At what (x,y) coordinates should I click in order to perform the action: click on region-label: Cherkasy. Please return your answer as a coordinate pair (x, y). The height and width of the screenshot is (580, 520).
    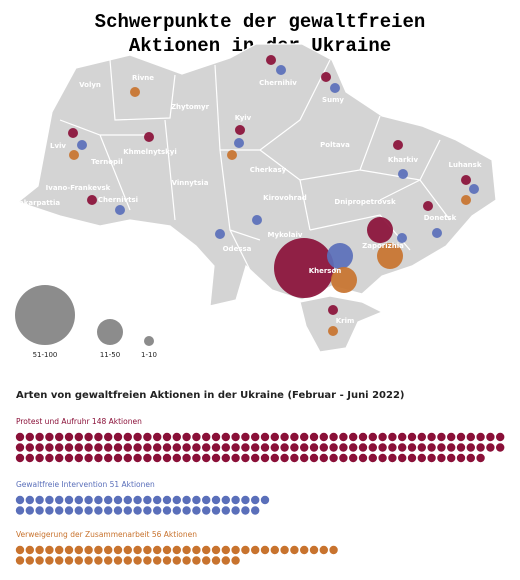
    Looking at the image, I should click on (268, 170).